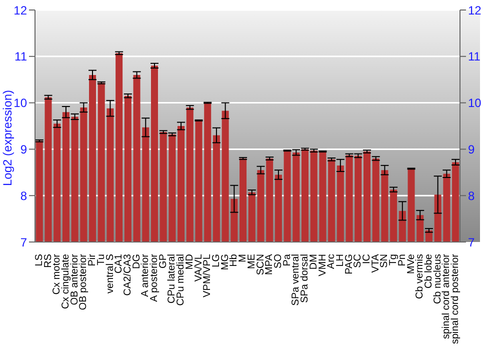  What do you see at coordinates (128, 275) in the screenshot?
I see `x-tick-label: CA2/CA3` at bounding box center [128, 275].